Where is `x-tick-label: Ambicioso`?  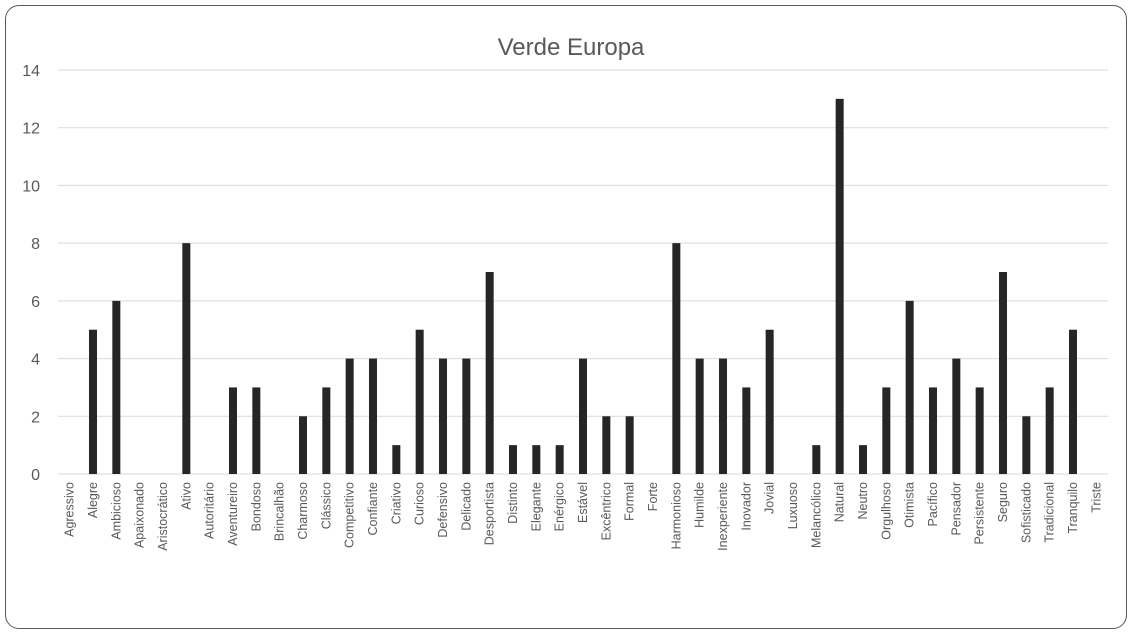 x-tick-label: Ambicioso is located at coordinates (116, 511).